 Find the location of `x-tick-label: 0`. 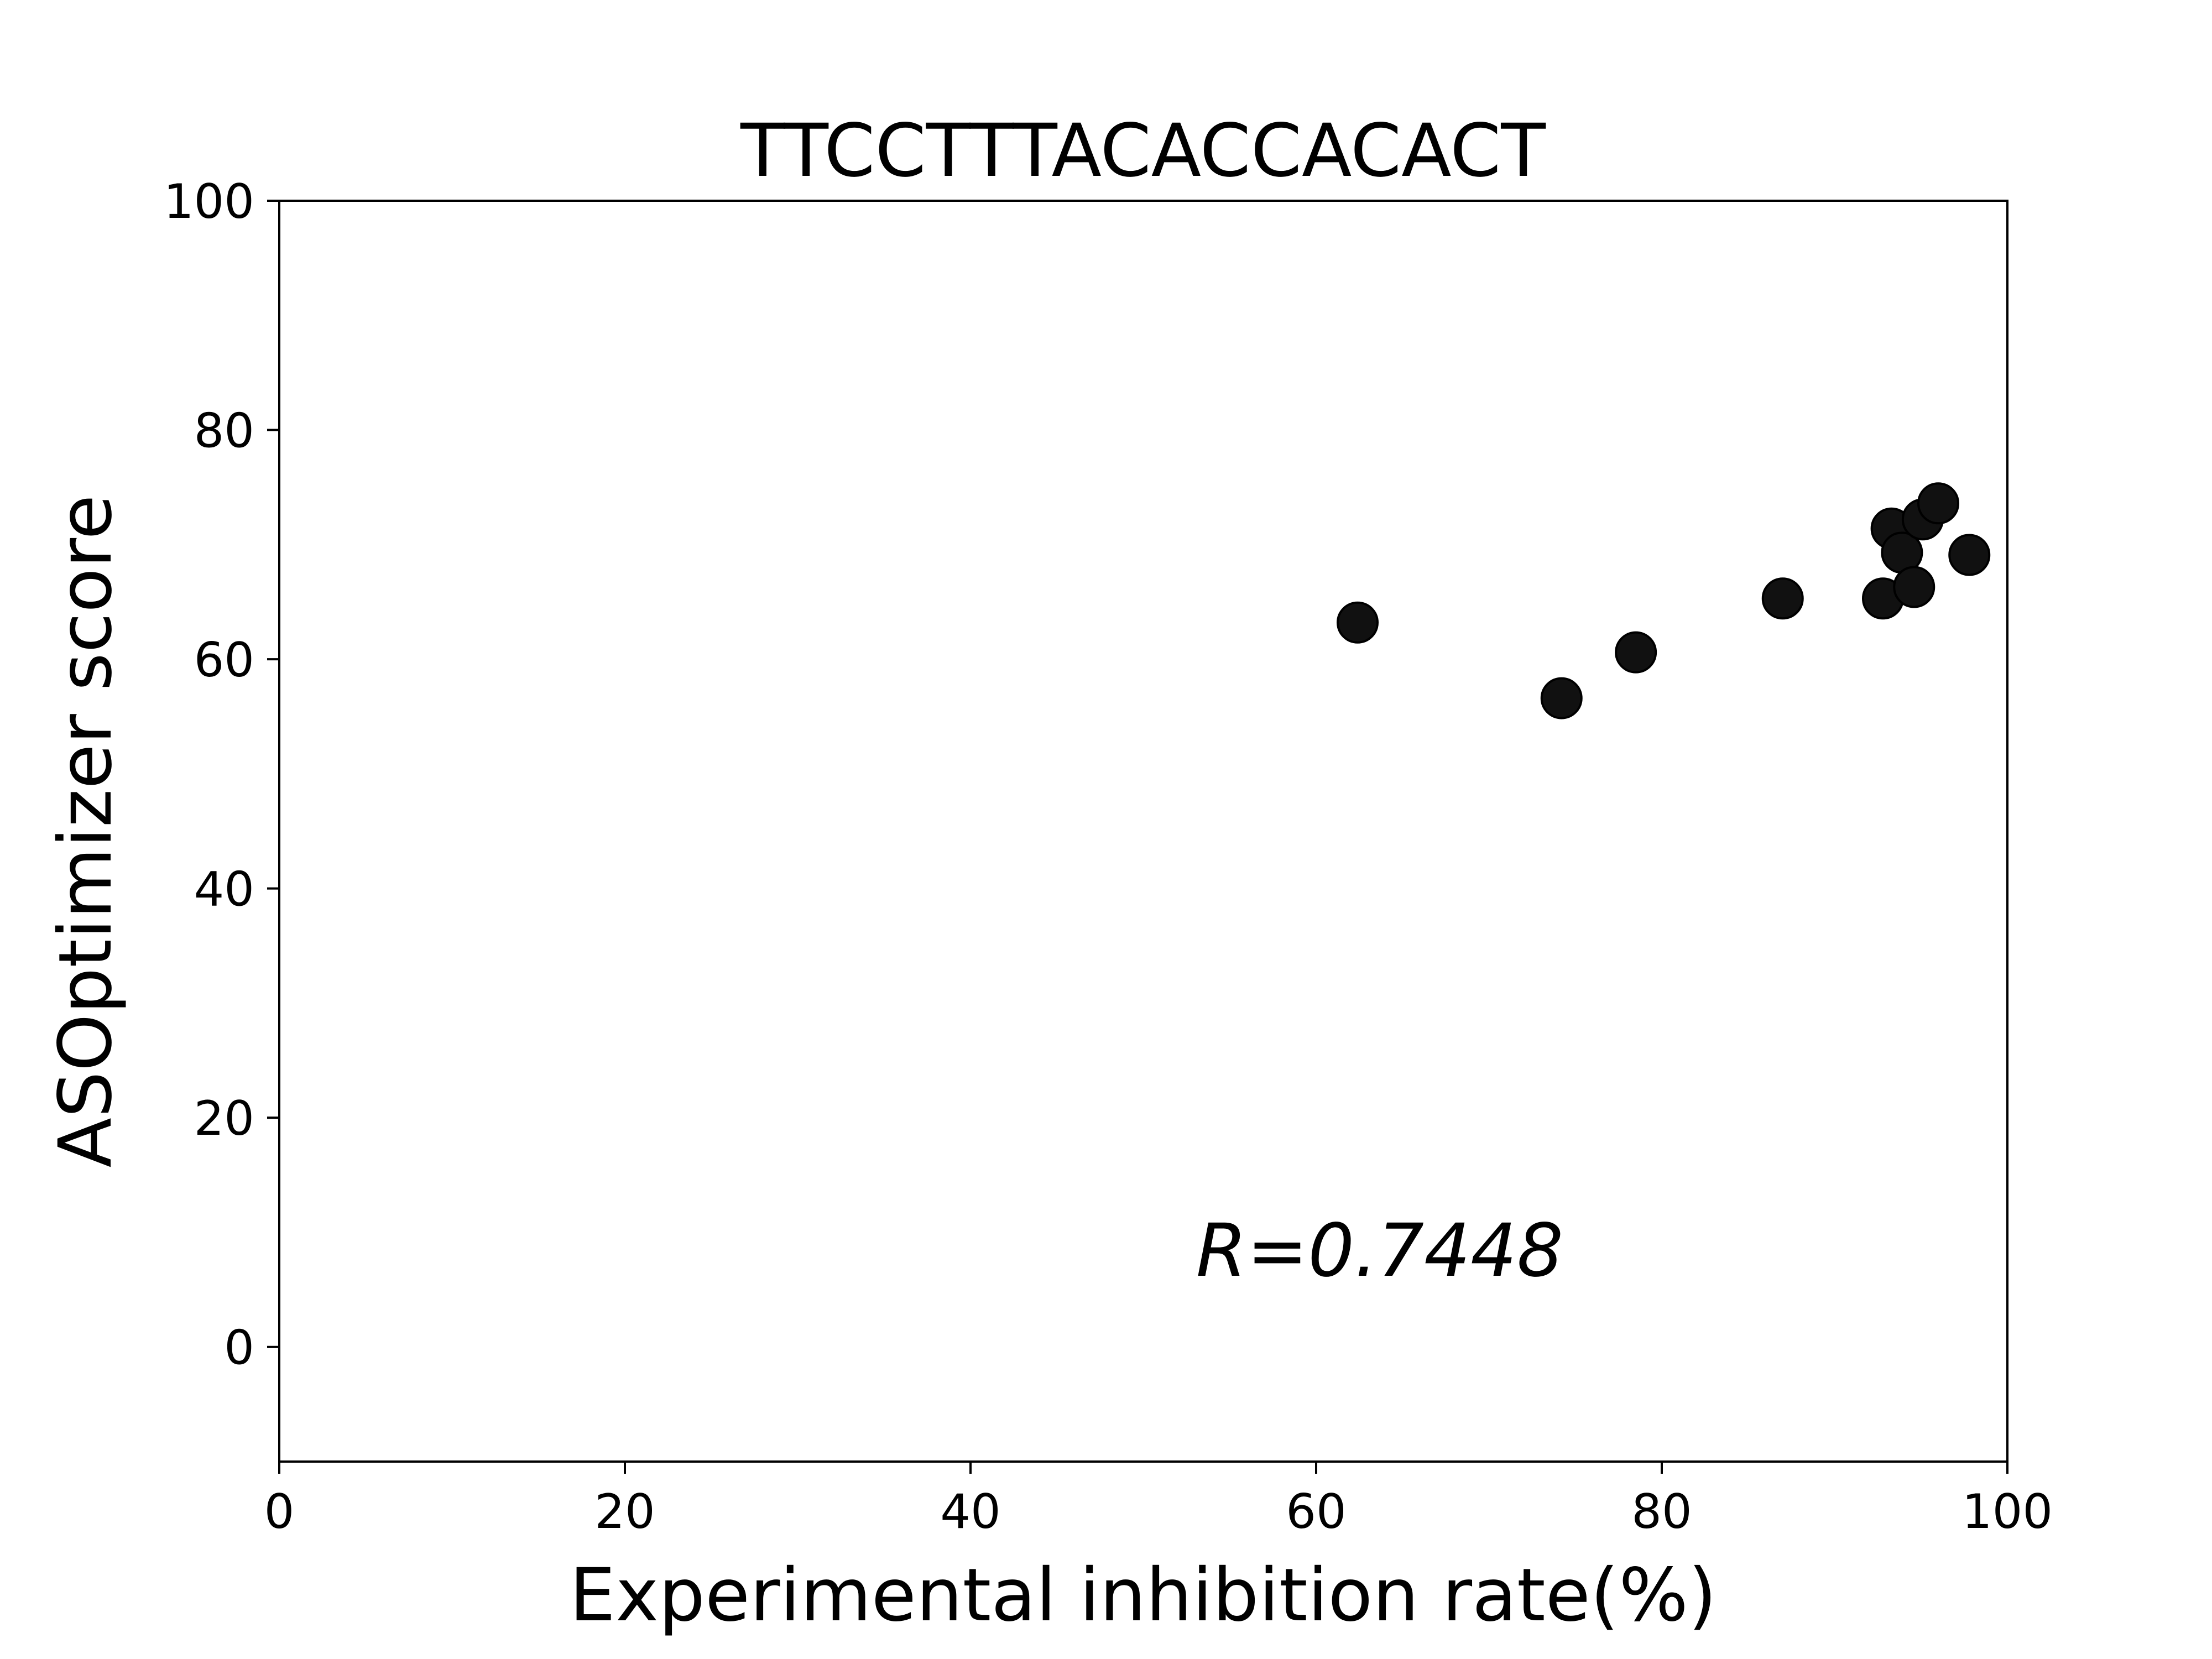

x-tick-label: 0 is located at coordinates (280, 1512).